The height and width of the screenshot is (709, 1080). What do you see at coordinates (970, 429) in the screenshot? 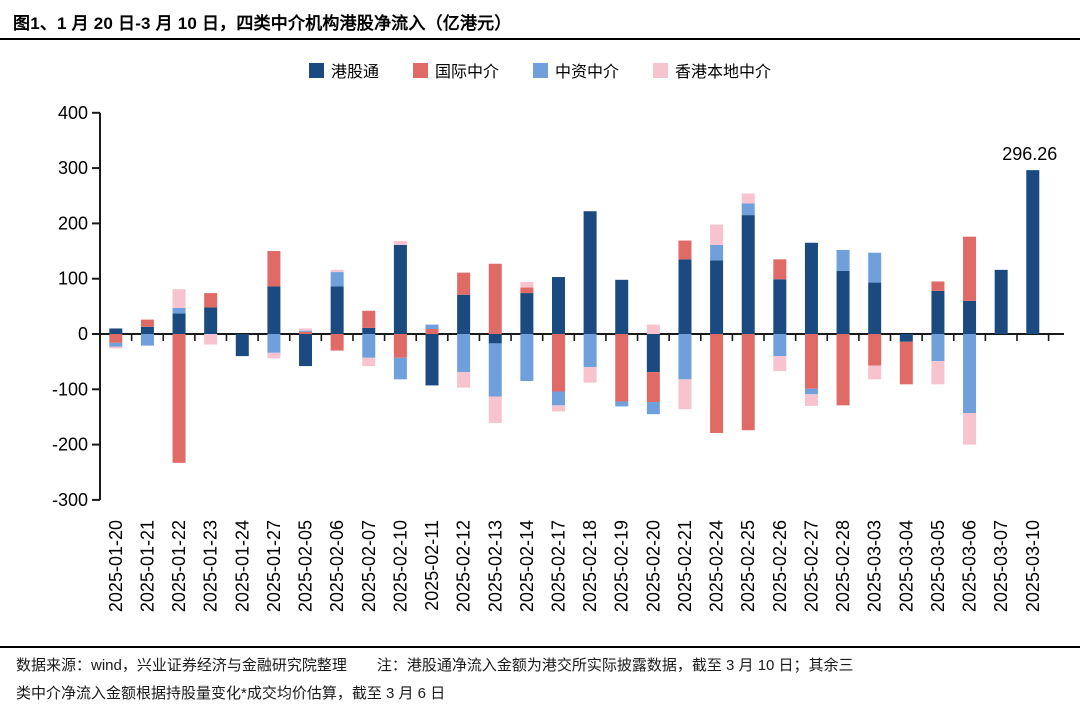
I see `bar-segment-2025-03-06-香港本地中介` at bounding box center [970, 429].